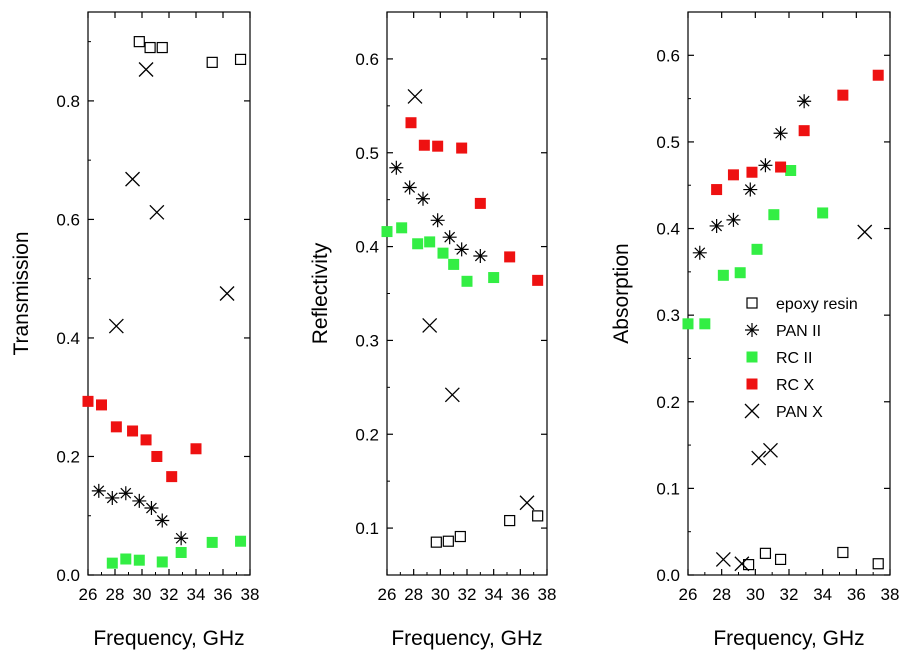 The image size is (910, 660). What do you see at coordinates (21, 293) in the screenshot?
I see `y-axis-label: Transmission` at bounding box center [21, 293].